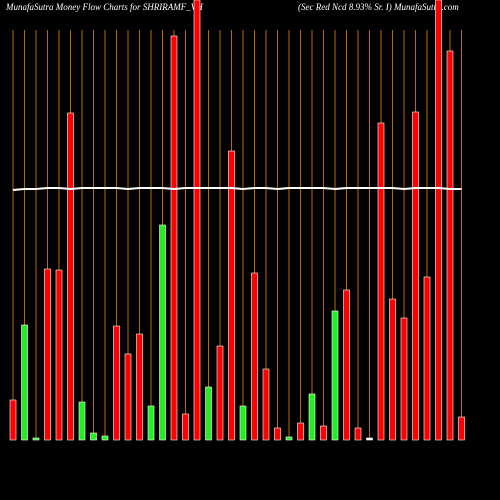  Describe the element at coordinates (237, 189) in the screenshot. I see `money-flow-line` at that location.